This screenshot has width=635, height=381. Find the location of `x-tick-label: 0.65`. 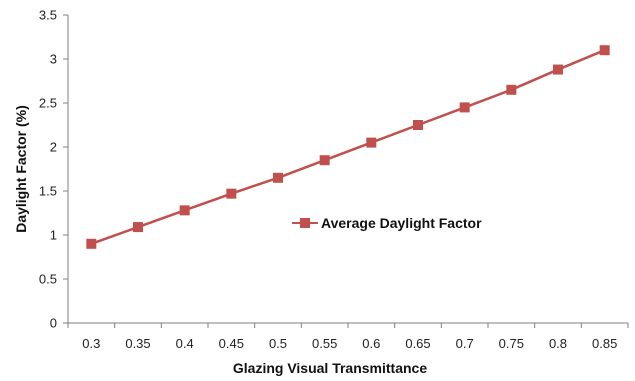

x-tick-label: 0.65 is located at coordinates (417, 343).